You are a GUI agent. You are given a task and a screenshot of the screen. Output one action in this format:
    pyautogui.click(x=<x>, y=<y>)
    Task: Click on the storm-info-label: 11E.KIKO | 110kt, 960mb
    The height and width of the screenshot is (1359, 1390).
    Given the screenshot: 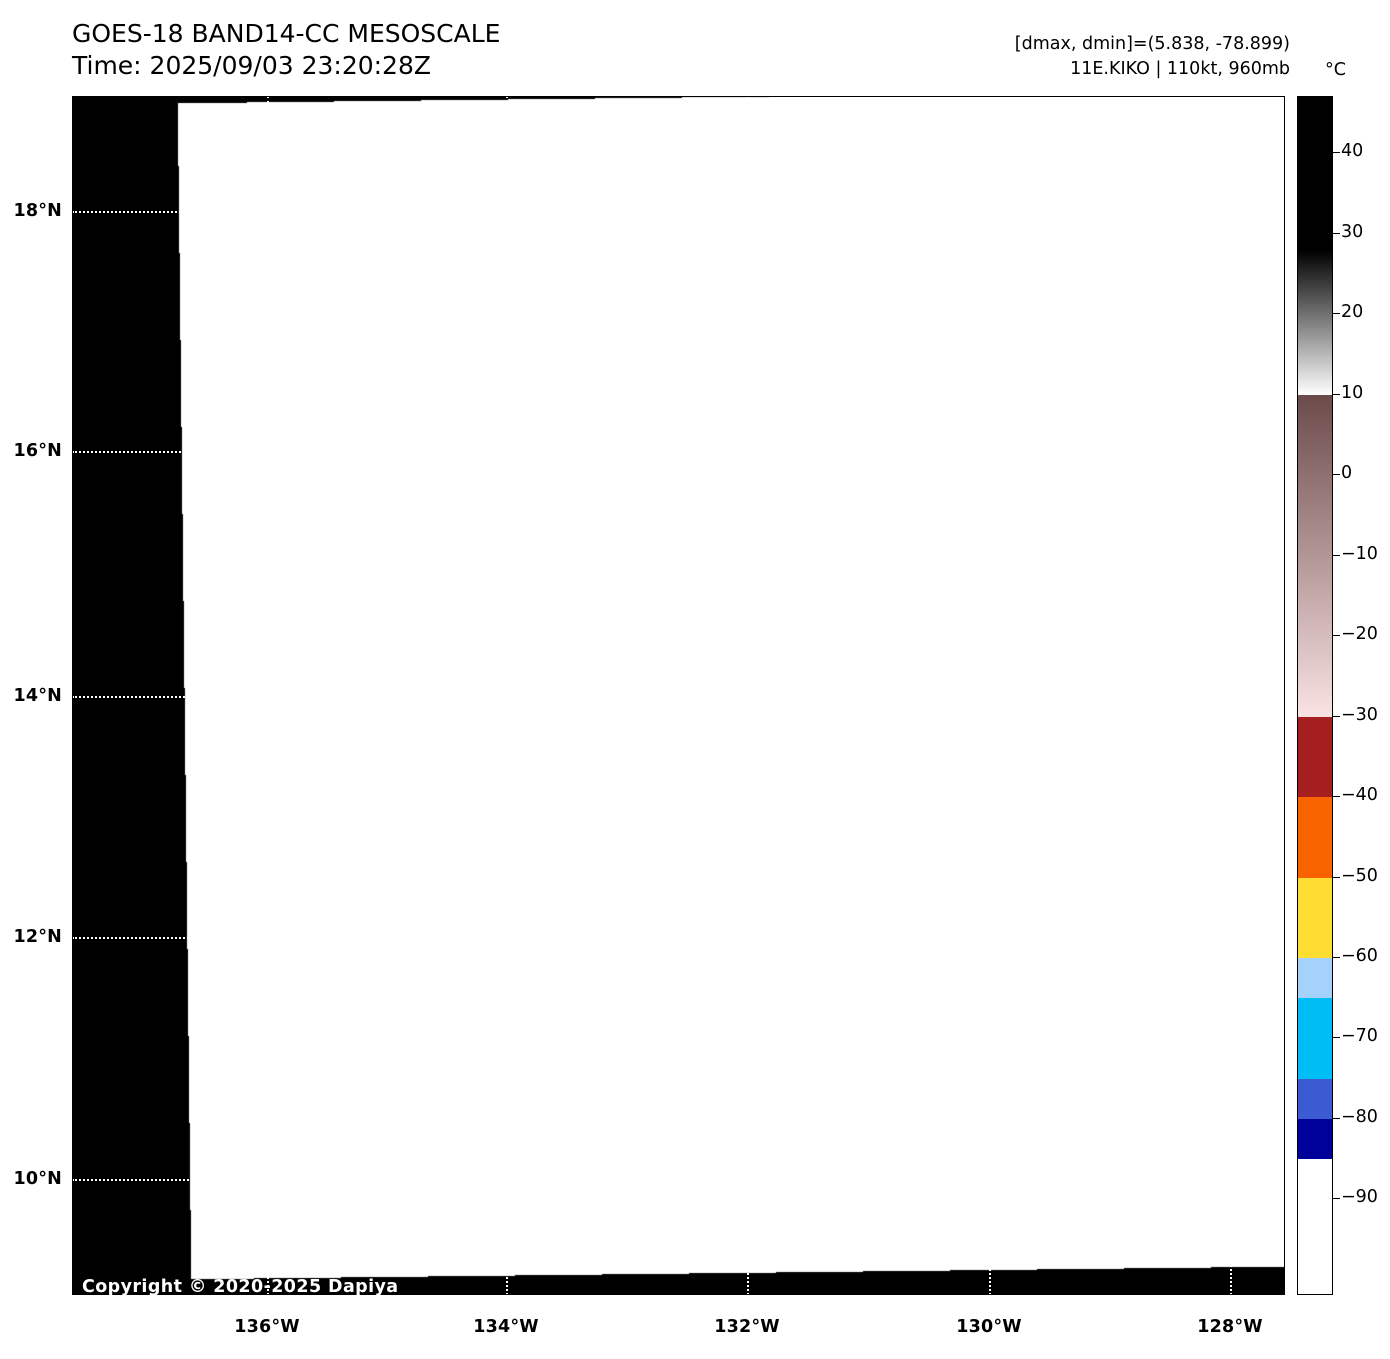 What is the action you would take?
    pyautogui.click(x=1180, y=69)
    